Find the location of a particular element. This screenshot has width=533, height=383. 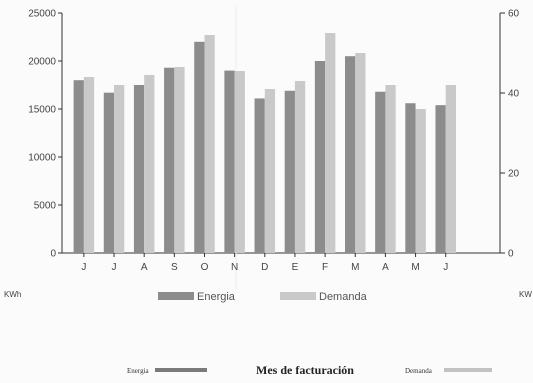

caption-legend-demanda: Demanda is located at coordinates (419, 371).